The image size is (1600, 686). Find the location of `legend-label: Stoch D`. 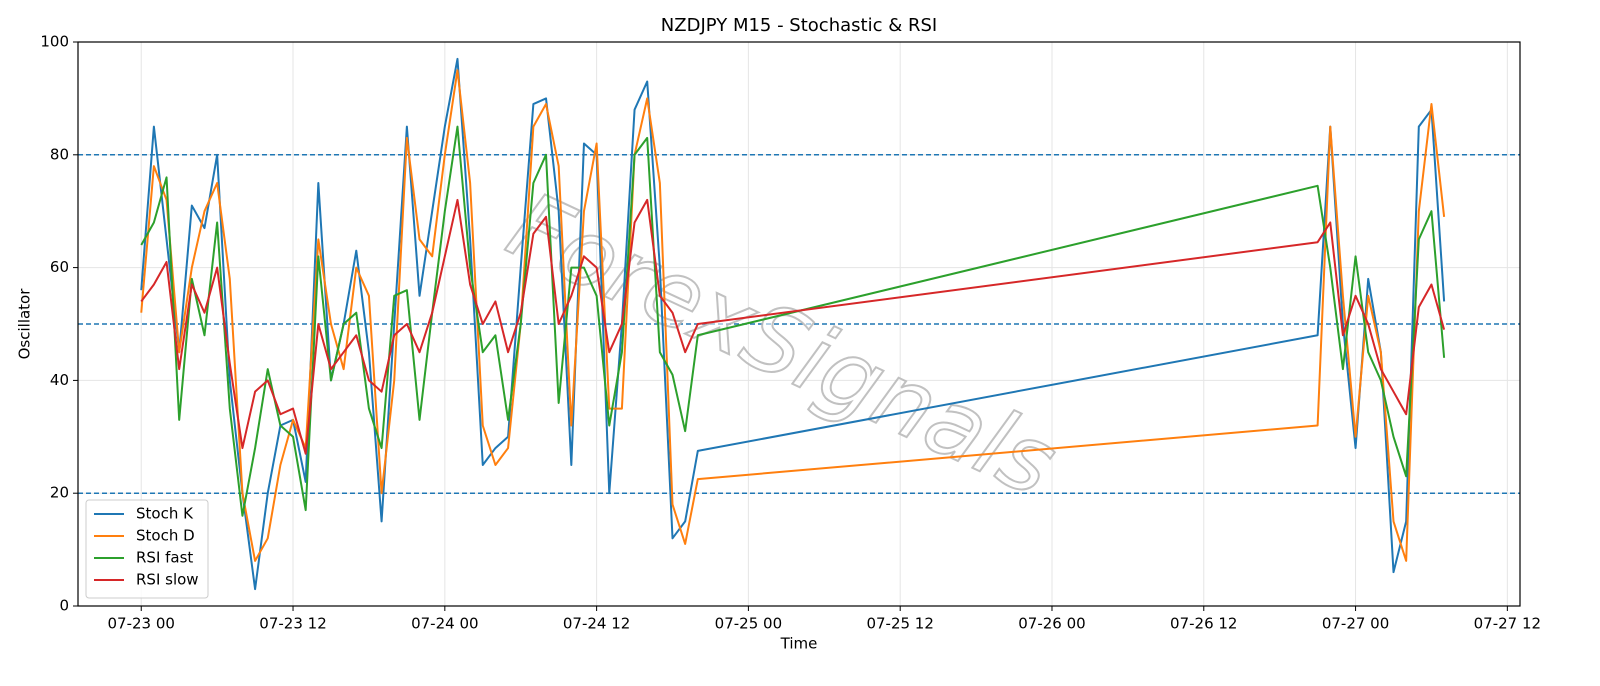

legend-label: Stoch D is located at coordinates (165, 536).